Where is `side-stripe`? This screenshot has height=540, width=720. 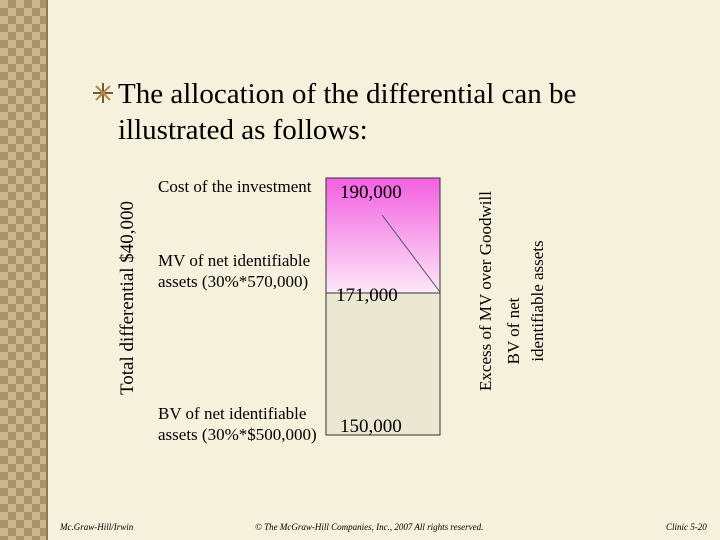
side-stripe is located at coordinates (24, 270).